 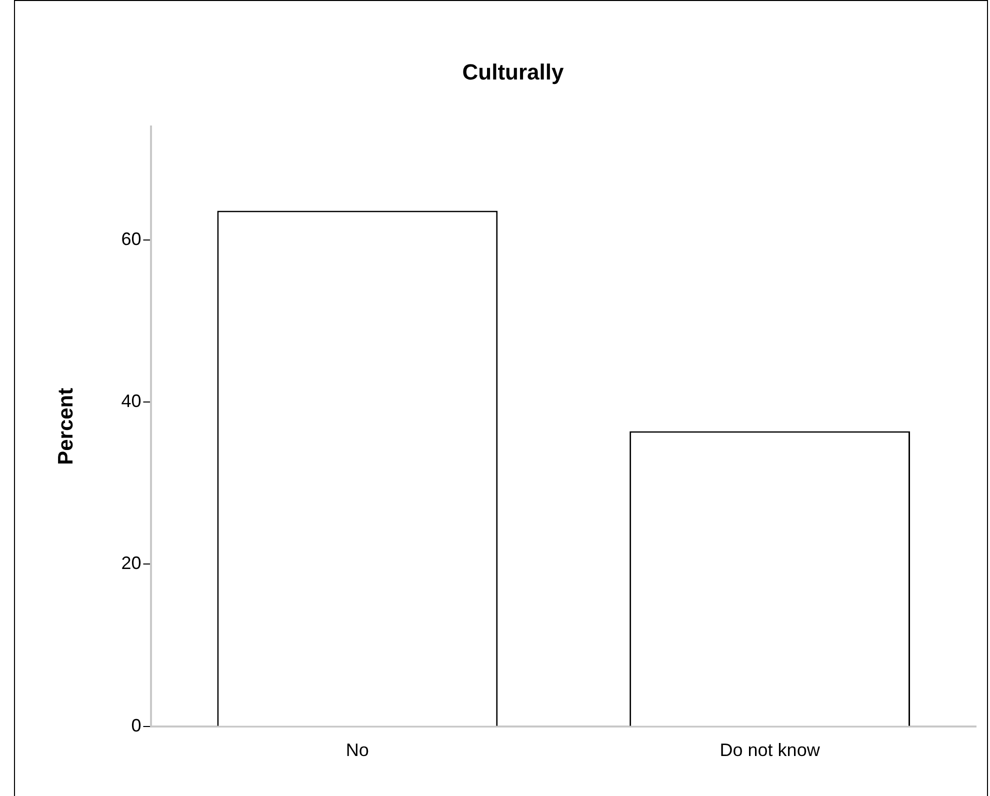 I want to click on x-tick-label: No, so click(x=357, y=750).